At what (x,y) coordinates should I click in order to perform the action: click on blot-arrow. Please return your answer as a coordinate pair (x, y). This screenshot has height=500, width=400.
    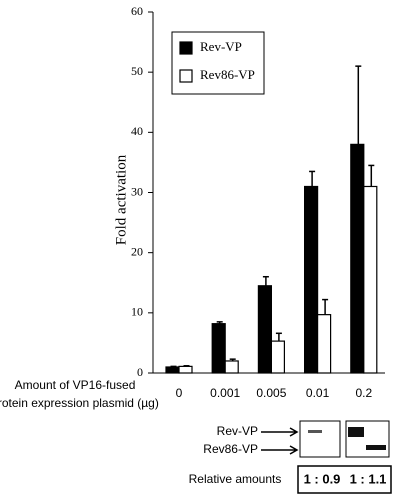
    Looking at the image, I should click on (280, 441).